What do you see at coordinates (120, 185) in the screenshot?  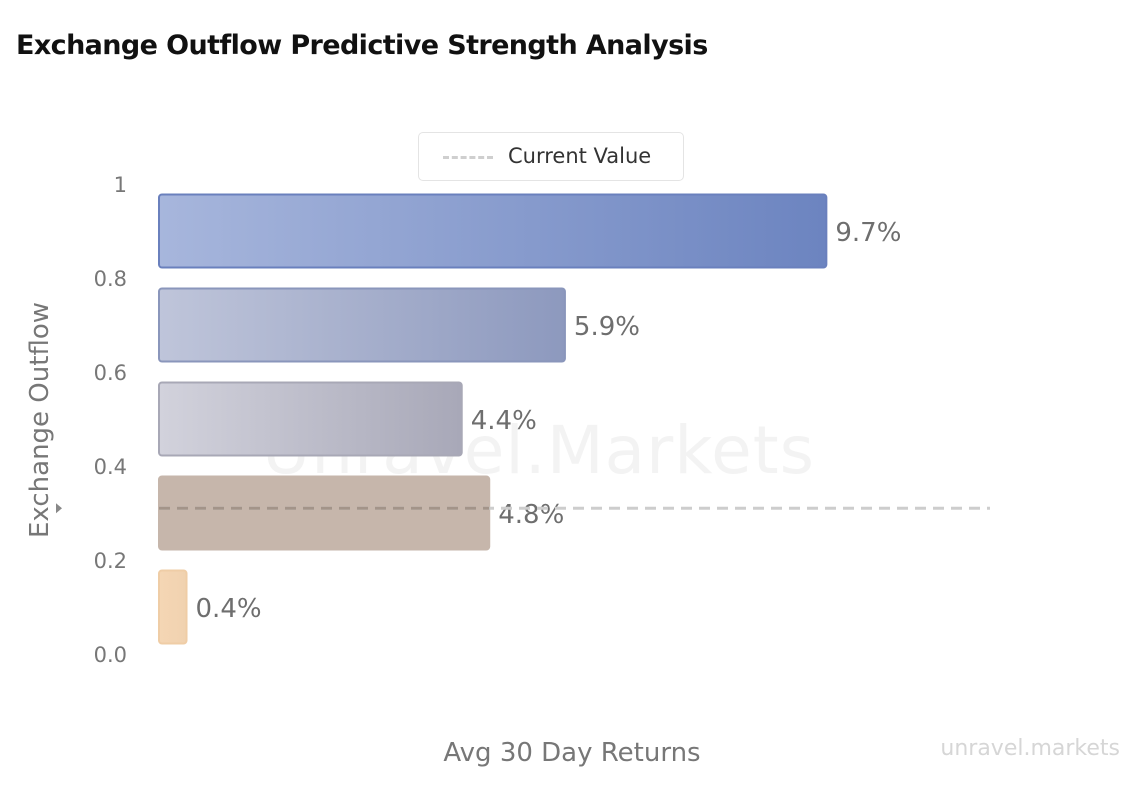 I see `y-tick-label: 1` at bounding box center [120, 185].